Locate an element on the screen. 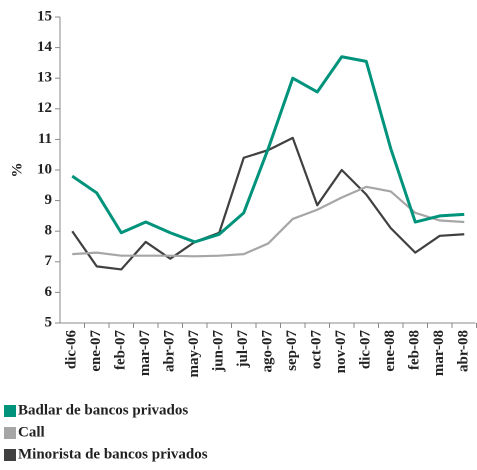 The image size is (477, 470). x-tick-label: may-07 is located at coordinates (194, 354).